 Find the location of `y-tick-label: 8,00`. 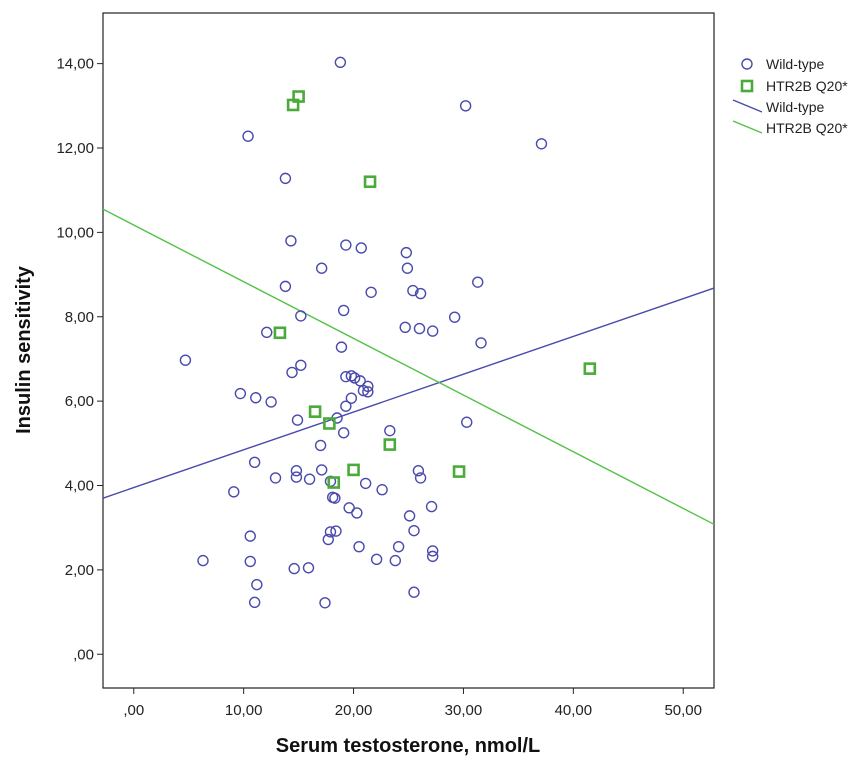

y-tick-label: 8,00 is located at coordinates (79, 317).